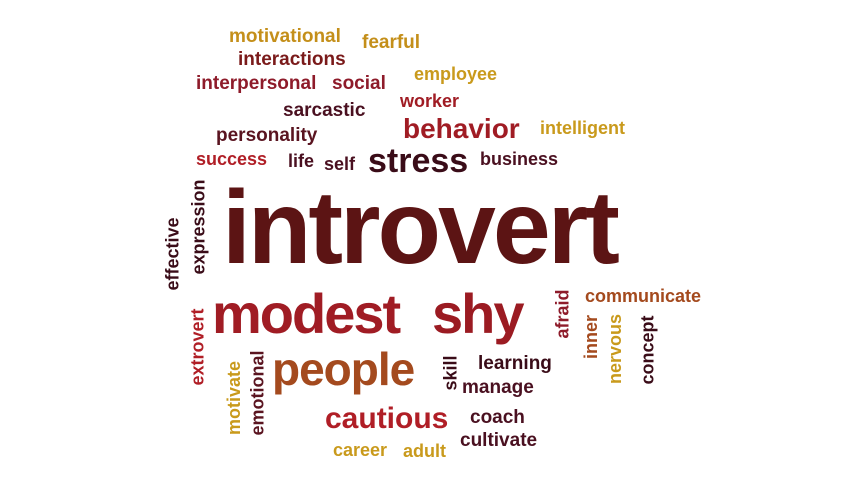  Describe the element at coordinates (391, 42) in the screenshot. I see `word-fearful: fearful` at that location.